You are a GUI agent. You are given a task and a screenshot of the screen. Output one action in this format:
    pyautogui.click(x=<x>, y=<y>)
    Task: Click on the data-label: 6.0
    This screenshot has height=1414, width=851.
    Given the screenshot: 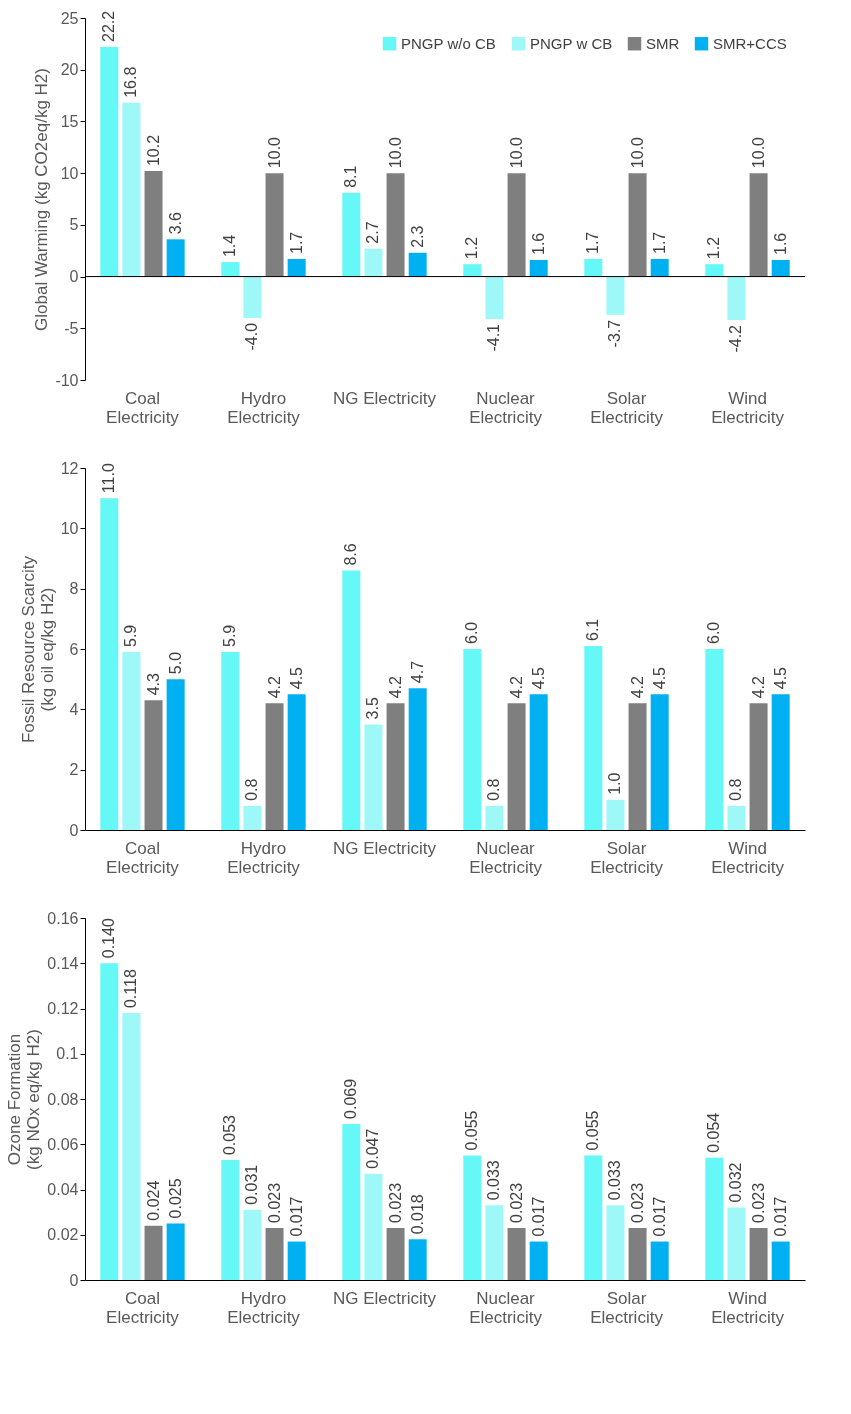 What is the action you would take?
    pyautogui.click(x=472, y=632)
    